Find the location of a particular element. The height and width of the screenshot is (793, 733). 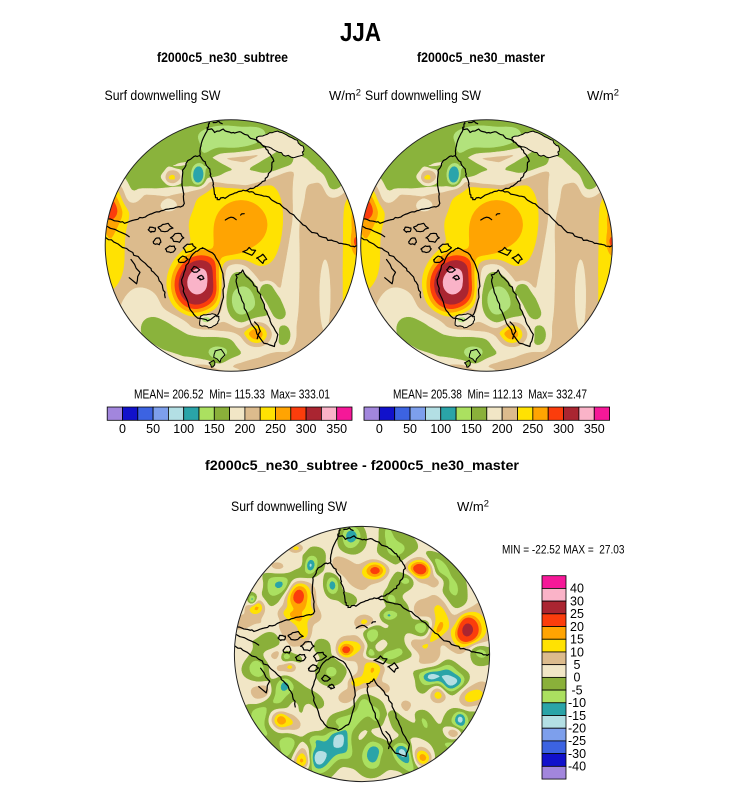

svg-text: 40 is located at coordinates (577, 589).